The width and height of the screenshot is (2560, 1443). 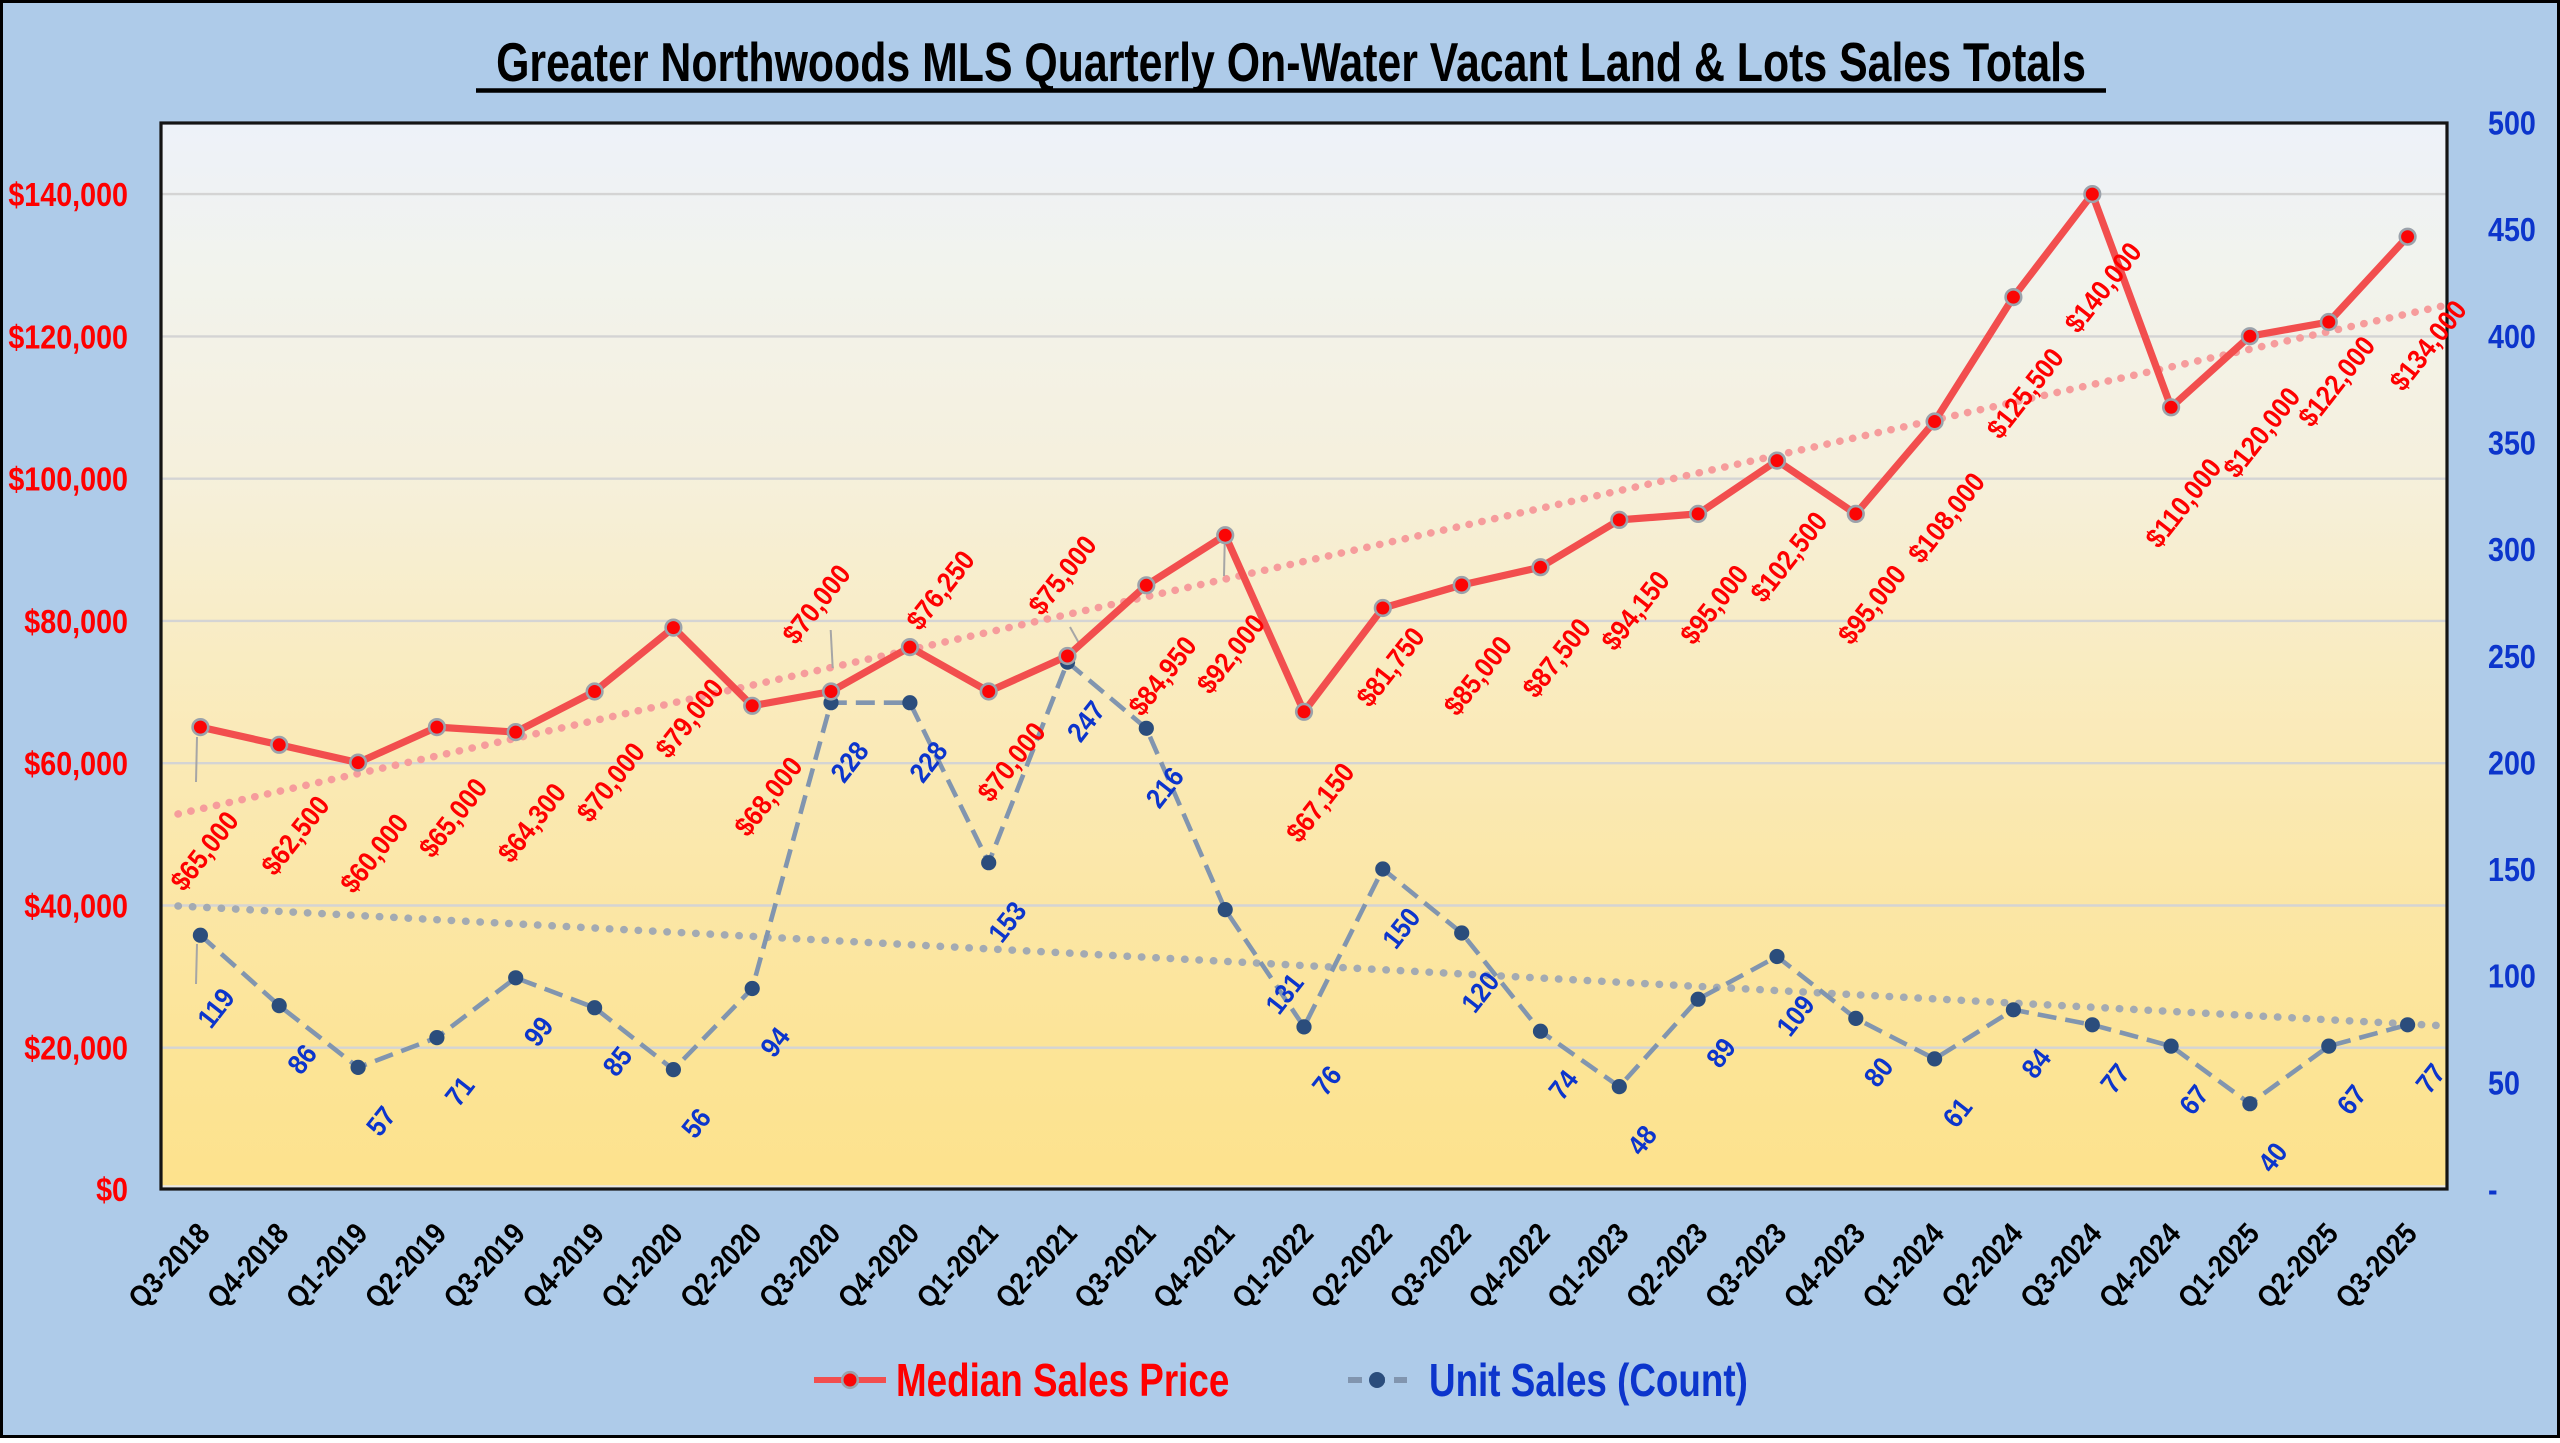 What do you see at coordinates (2512, 336) in the screenshot?
I see `svg-text: 400` at bounding box center [2512, 336].